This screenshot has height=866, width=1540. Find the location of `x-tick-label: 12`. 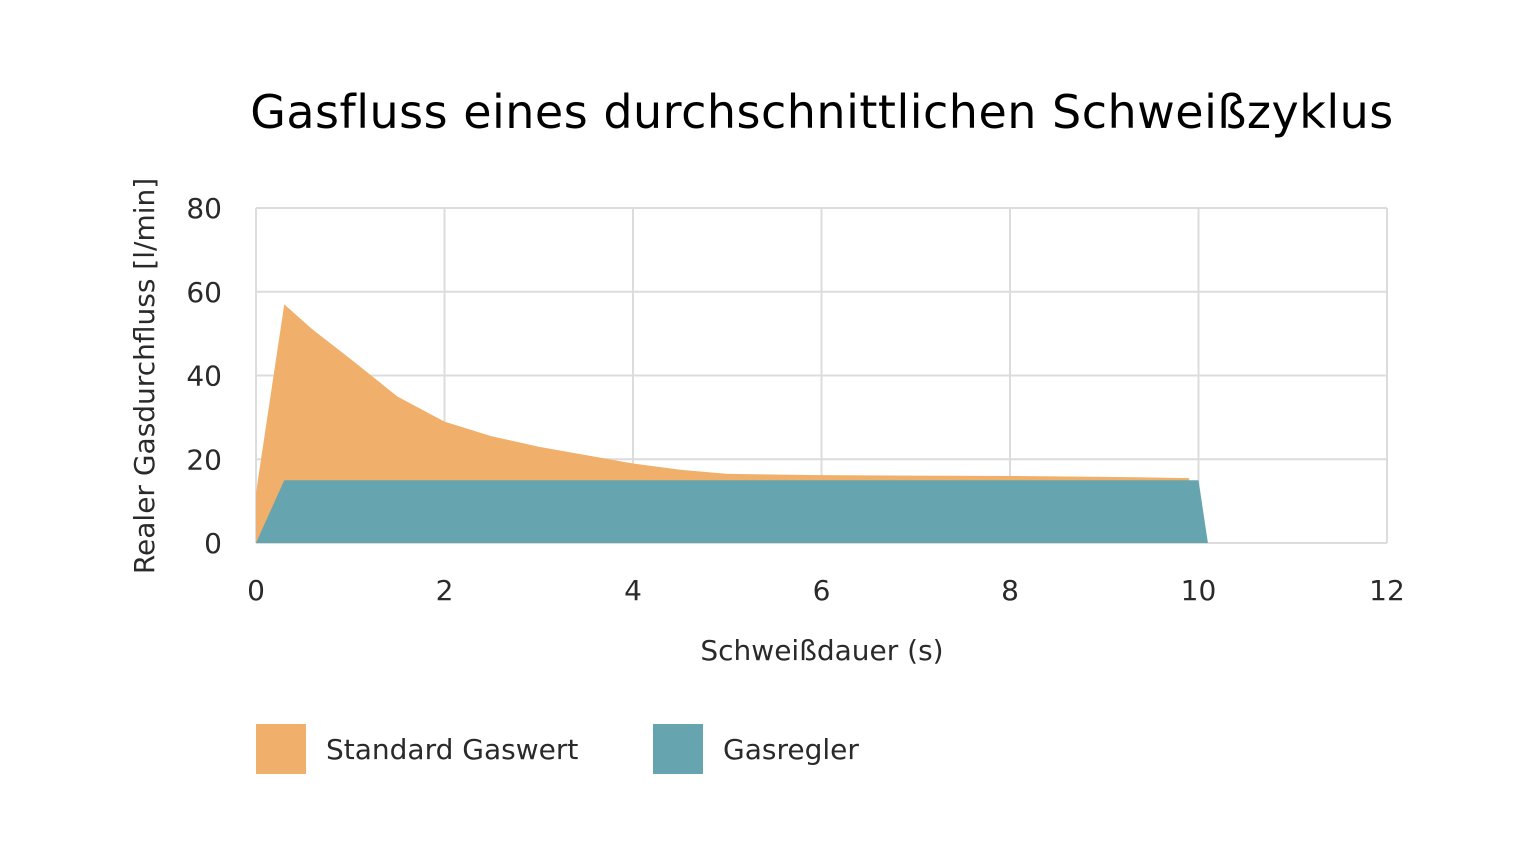

x-tick-label: 12 is located at coordinates (1387, 590).